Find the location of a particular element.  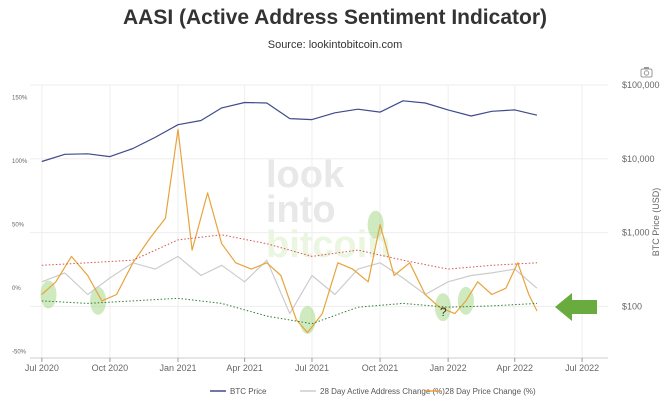

btc-price-line is located at coordinates (289, 131).